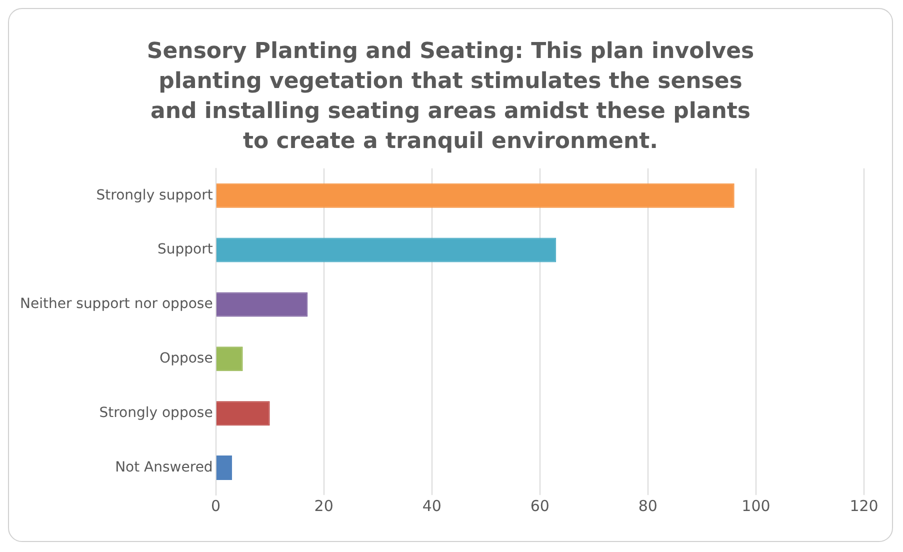  I want to click on y-tick-label: Strongly support, so click(155, 195).